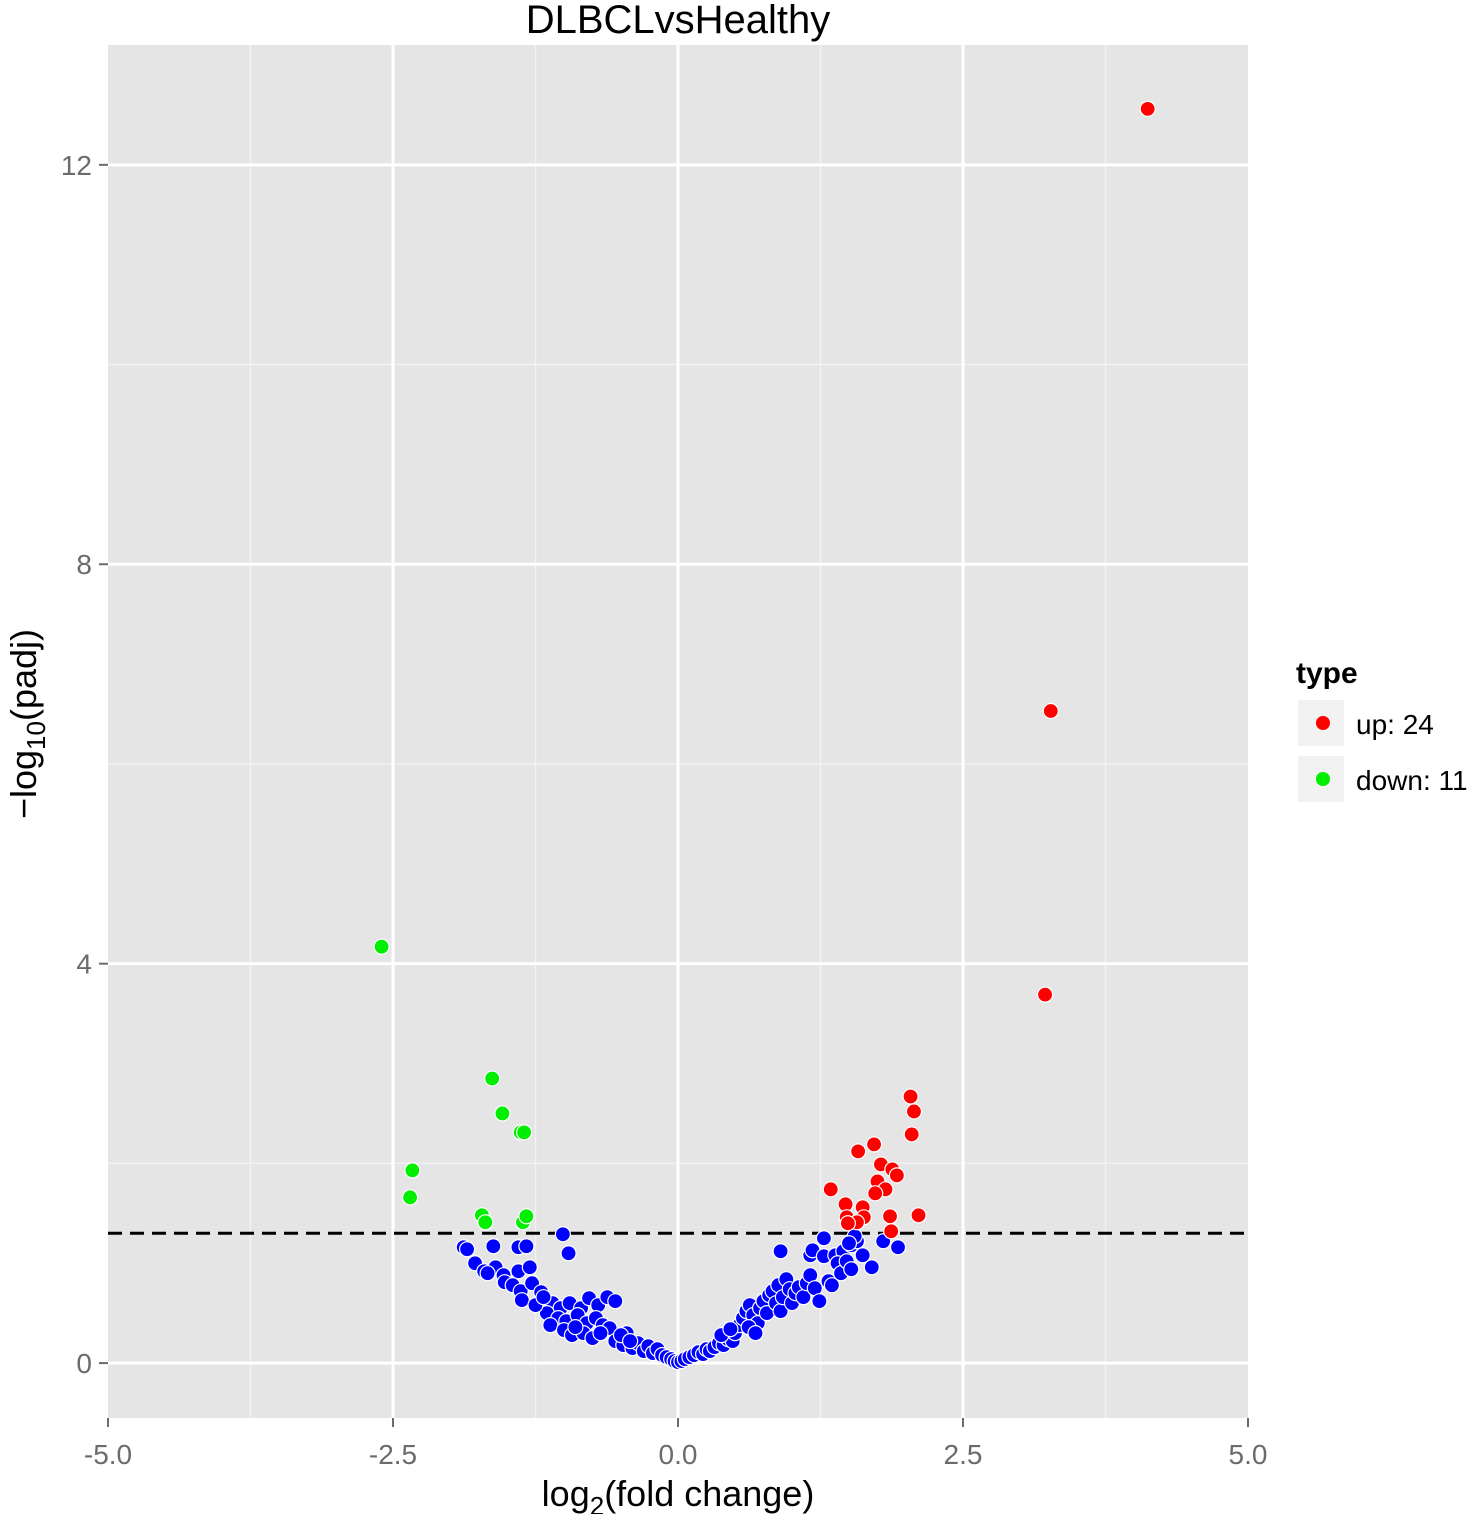 The width and height of the screenshot is (1476, 1514). Describe the element at coordinates (84, 1363) in the screenshot. I see `y-tick-label: 0` at that location.